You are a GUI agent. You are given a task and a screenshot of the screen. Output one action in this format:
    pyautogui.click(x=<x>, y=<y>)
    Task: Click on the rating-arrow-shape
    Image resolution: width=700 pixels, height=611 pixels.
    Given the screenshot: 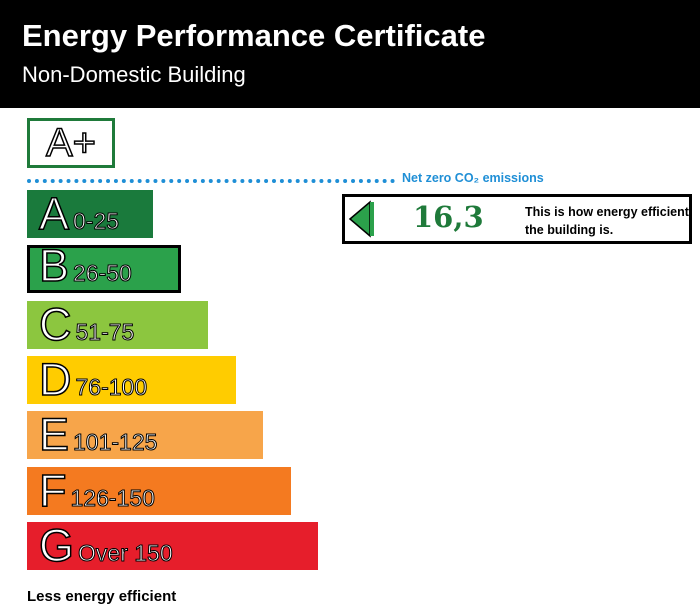 What is the action you would take?
    pyautogui.click(x=359, y=219)
    